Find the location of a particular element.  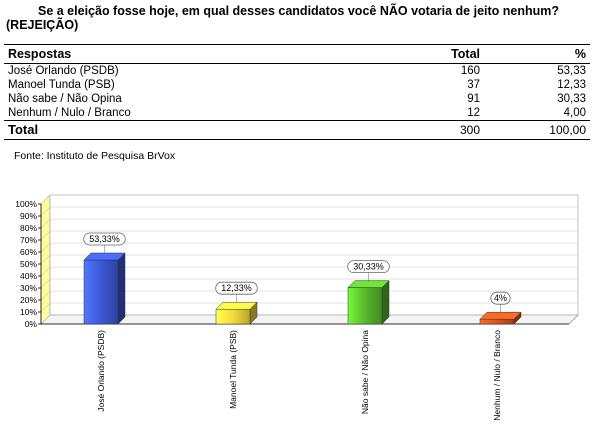

row-pct: 30,33 is located at coordinates (571, 99).